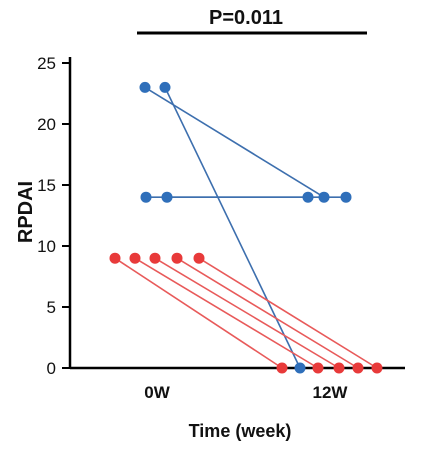  Describe the element at coordinates (240, 431) in the screenshot. I see `x-axis-label: Time (week)` at that location.